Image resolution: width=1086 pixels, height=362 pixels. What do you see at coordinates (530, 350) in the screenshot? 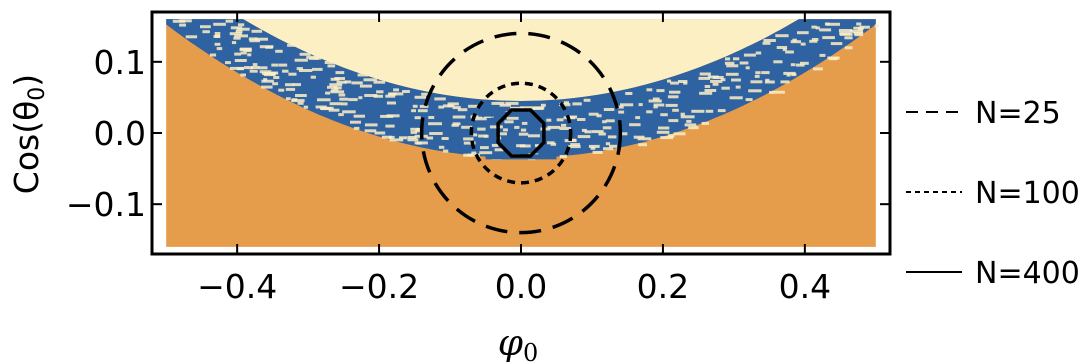
I see `x-axis-label-subscript: 0` at bounding box center [530, 350].